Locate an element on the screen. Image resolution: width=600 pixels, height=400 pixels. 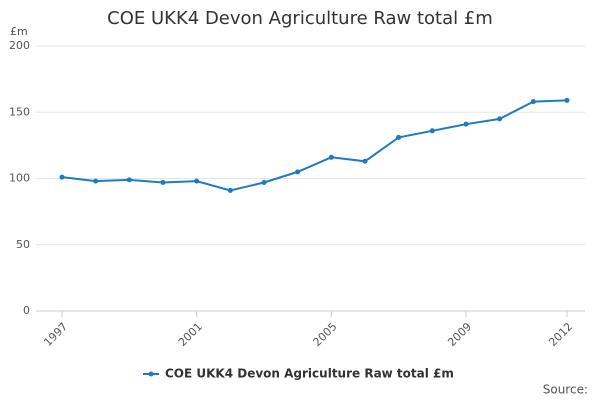
y-tick-label: 150 is located at coordinates (19, 111).